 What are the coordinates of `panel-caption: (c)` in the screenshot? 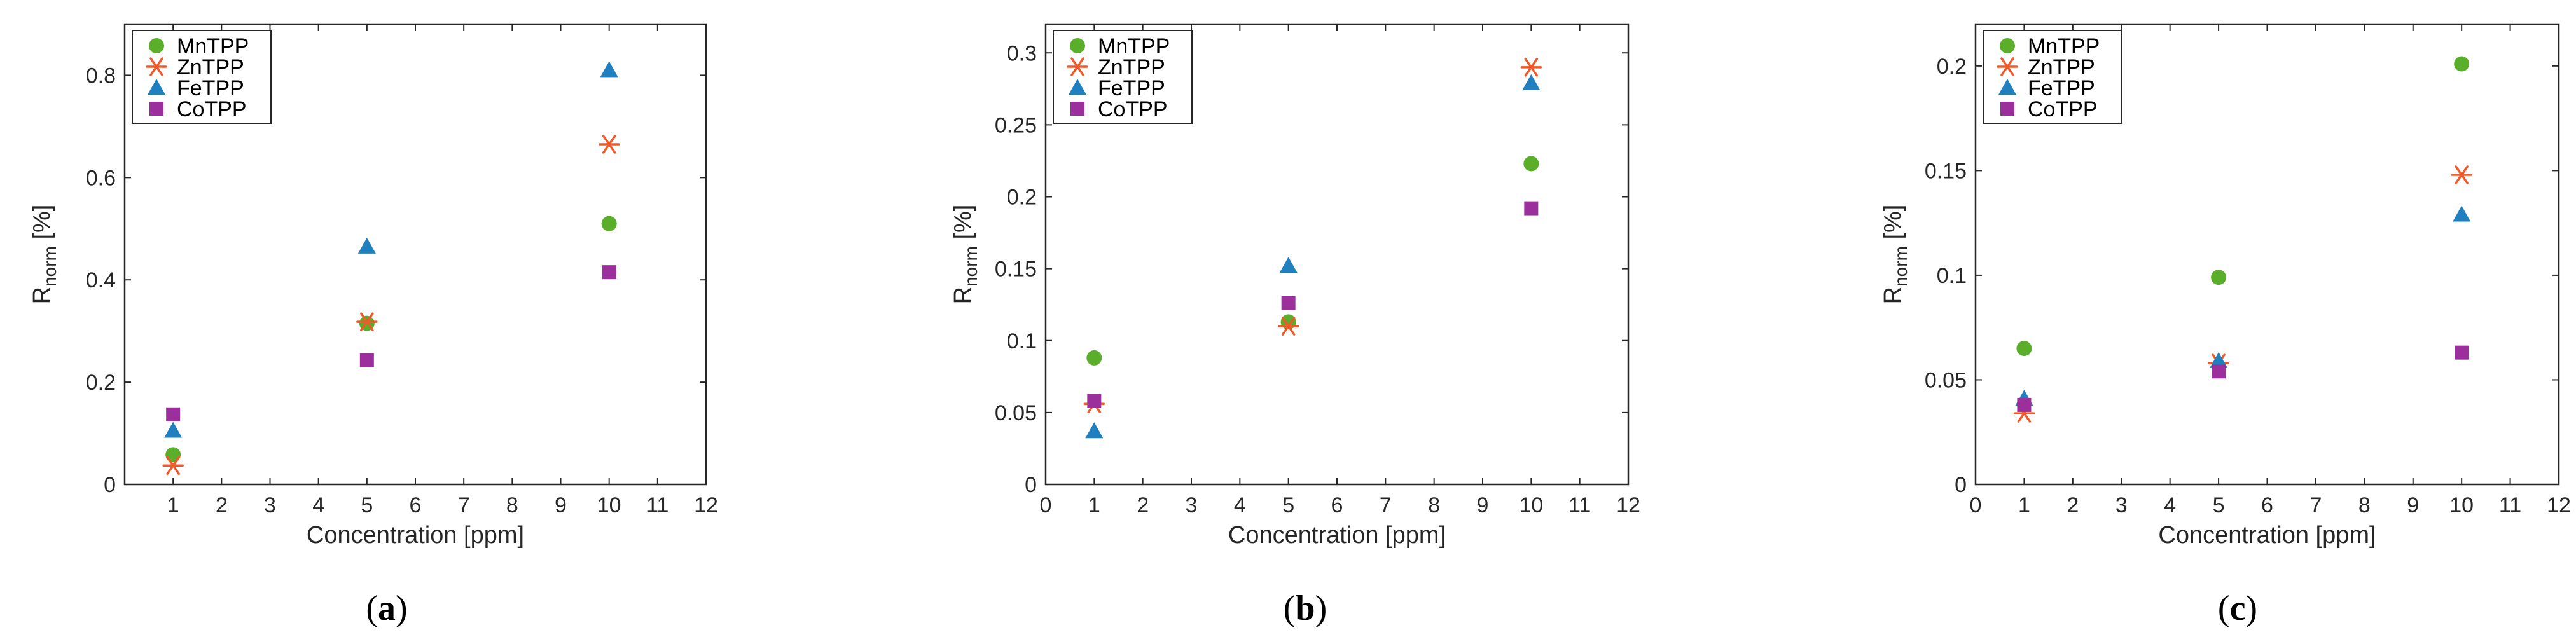 It's located at (2237, 608).